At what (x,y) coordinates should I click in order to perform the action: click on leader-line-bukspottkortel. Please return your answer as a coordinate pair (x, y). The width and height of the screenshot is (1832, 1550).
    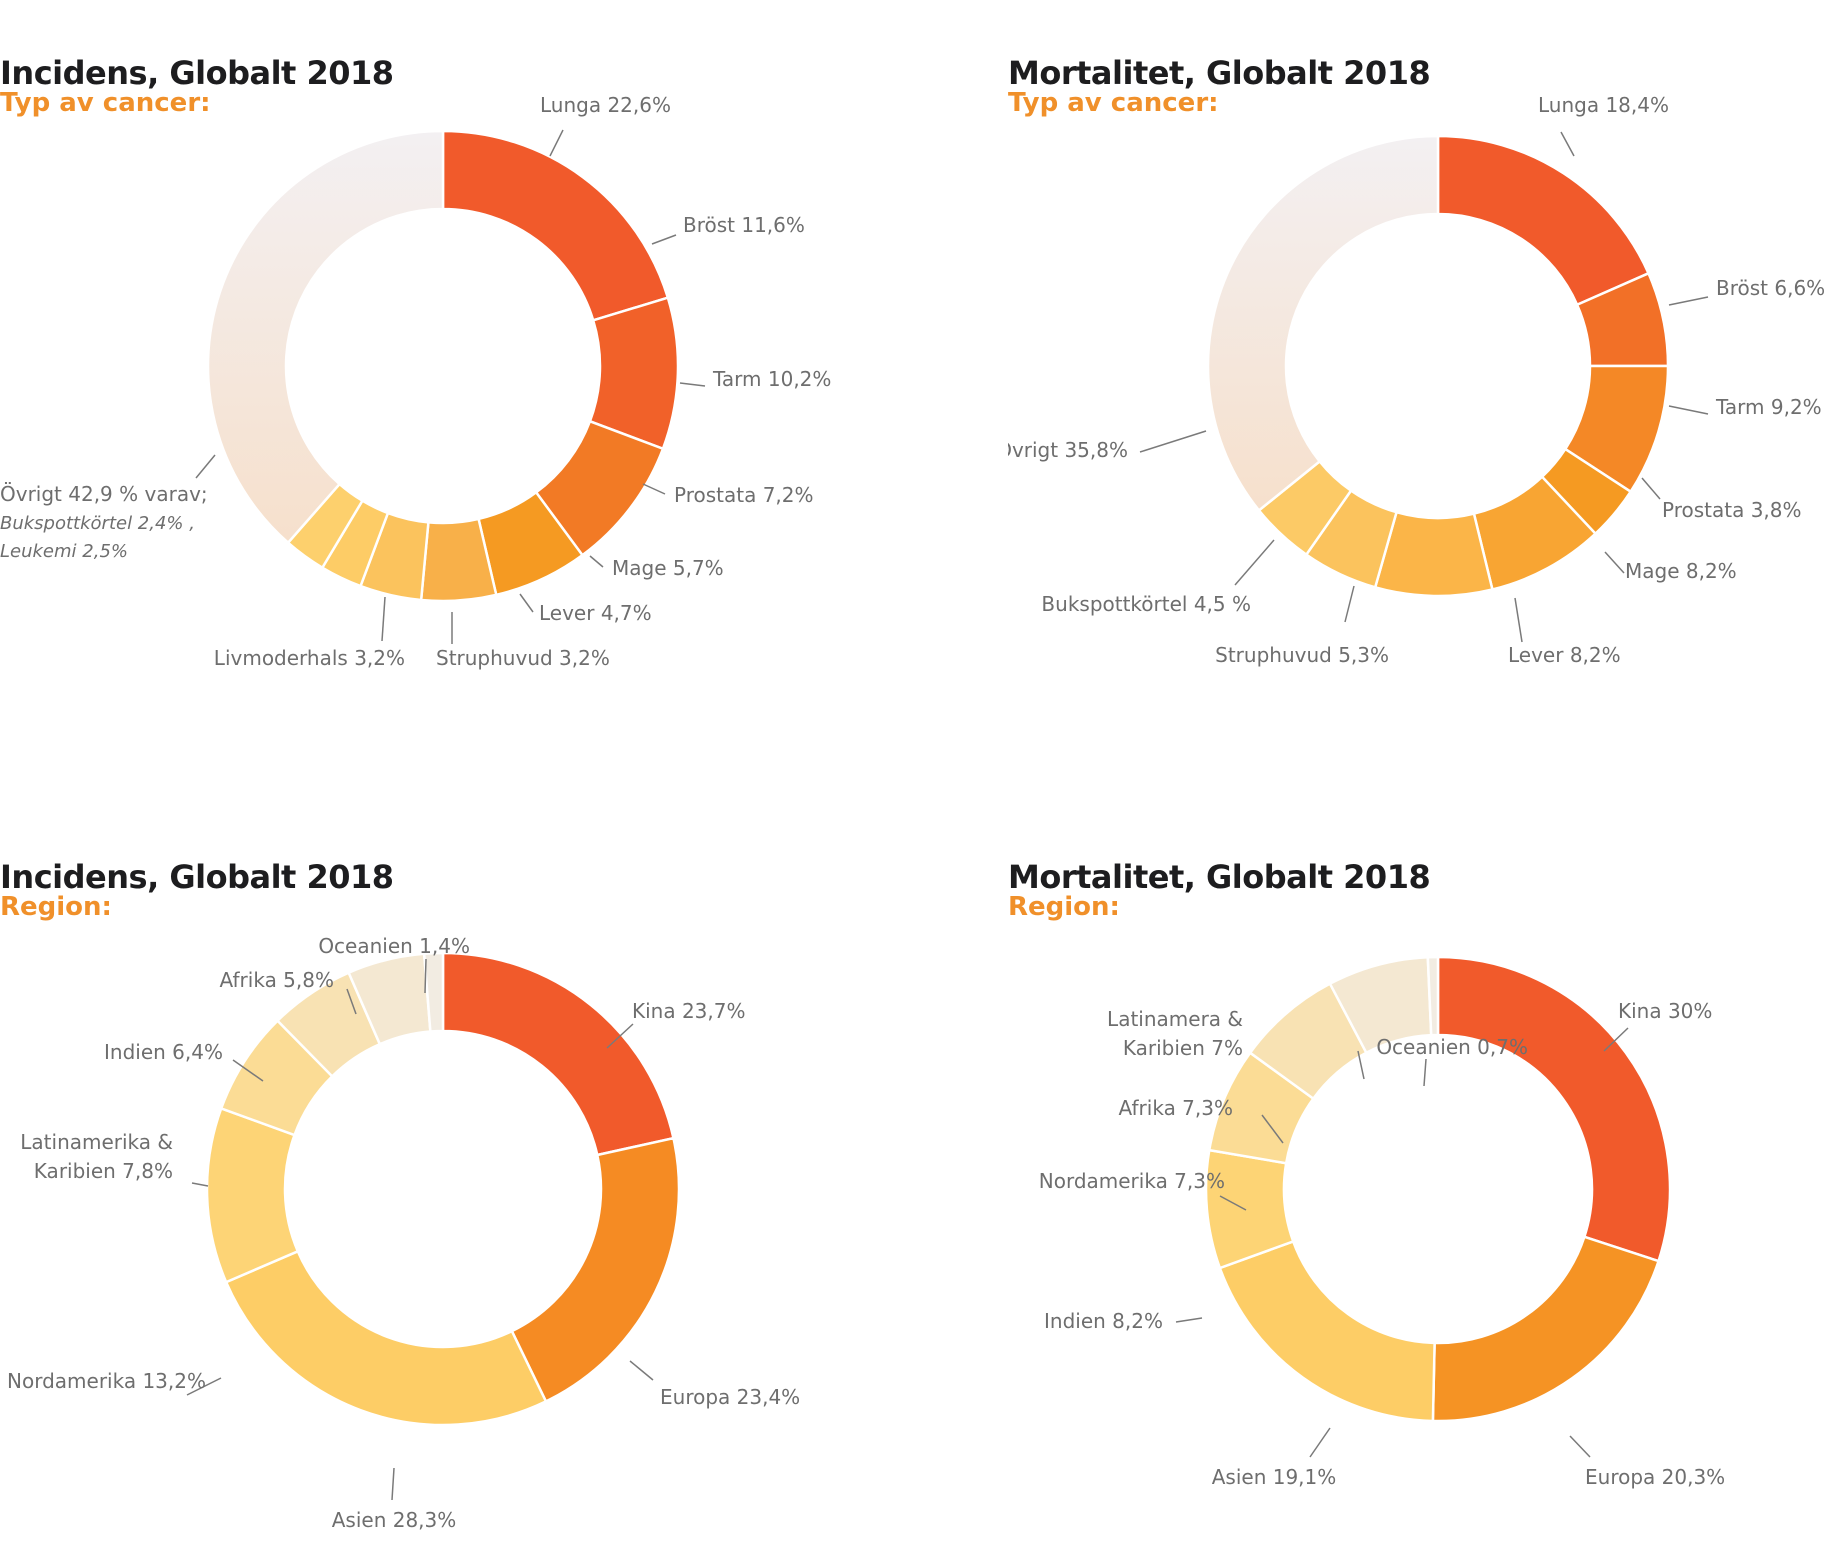
    Looking at the image, I should click on (1254, 562).